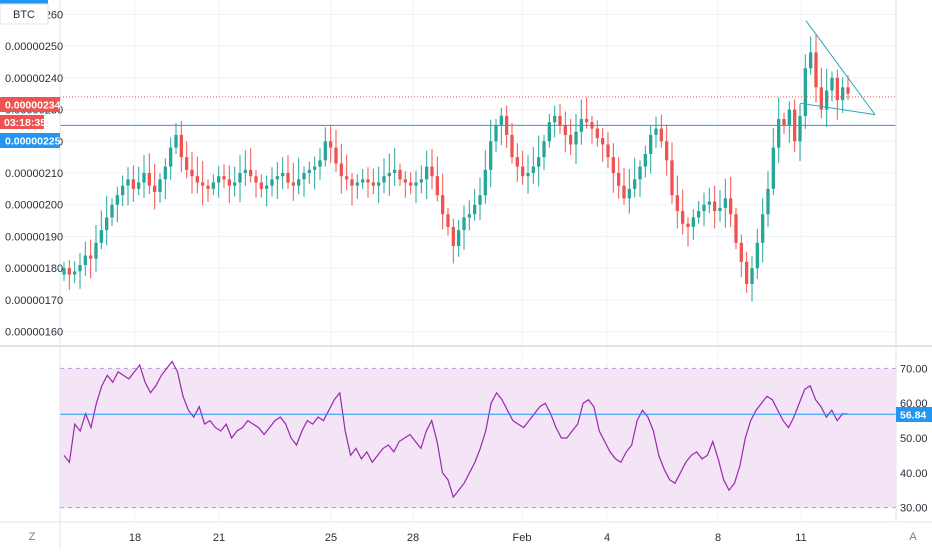  What do you see at coordinates (33, 142) in the screenshot?
I see `hline-badge-text: 0.00000225` at bounding box center [33, 142].